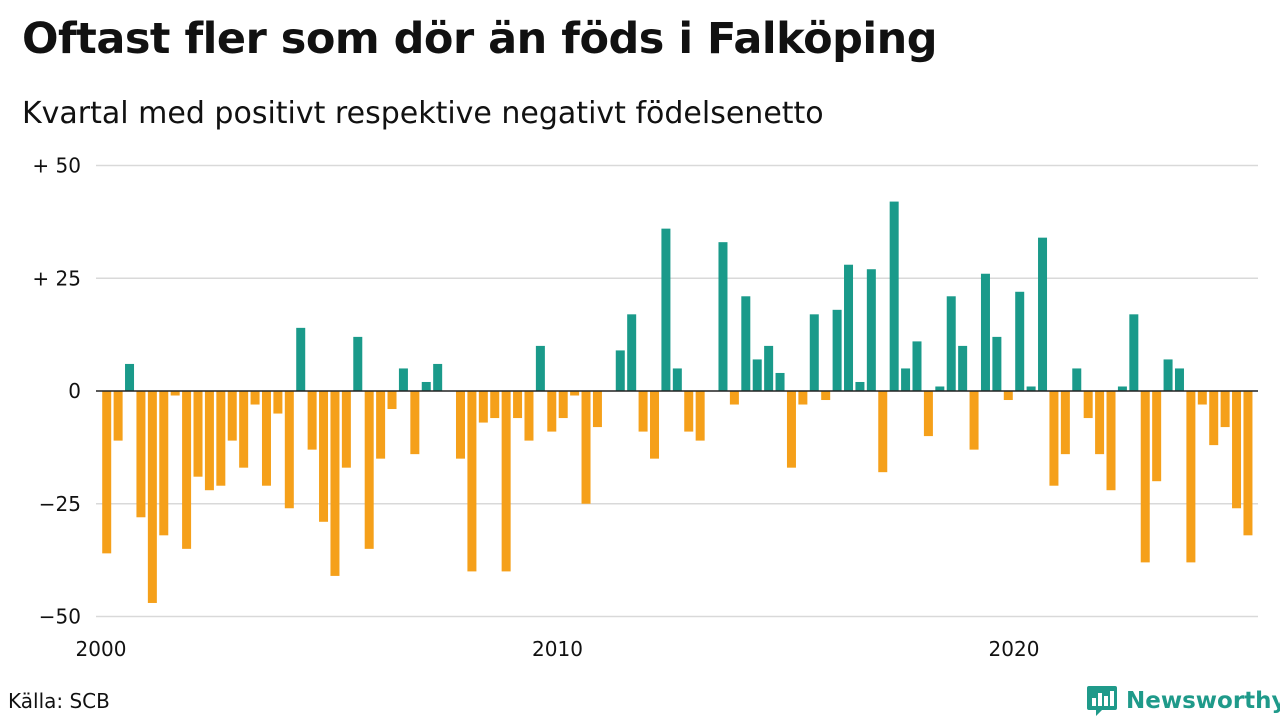  I want to click on brand-logo: Newsworthy, so click(1183, 701).